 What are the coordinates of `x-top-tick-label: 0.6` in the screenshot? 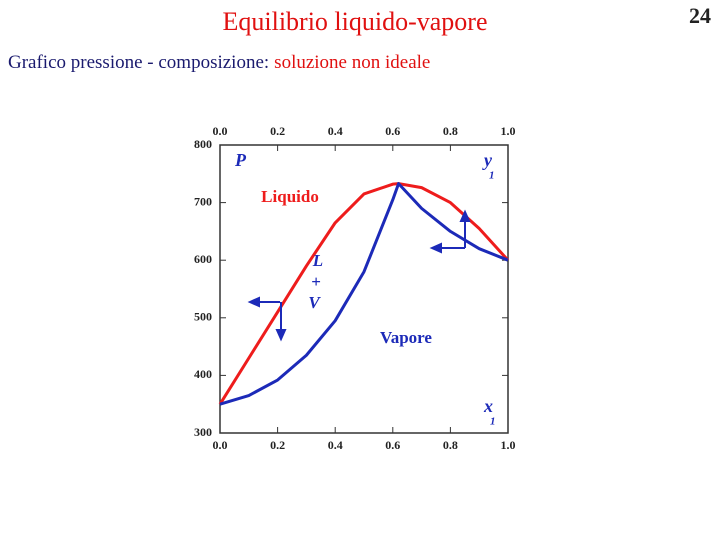 It's located at (392, 131).